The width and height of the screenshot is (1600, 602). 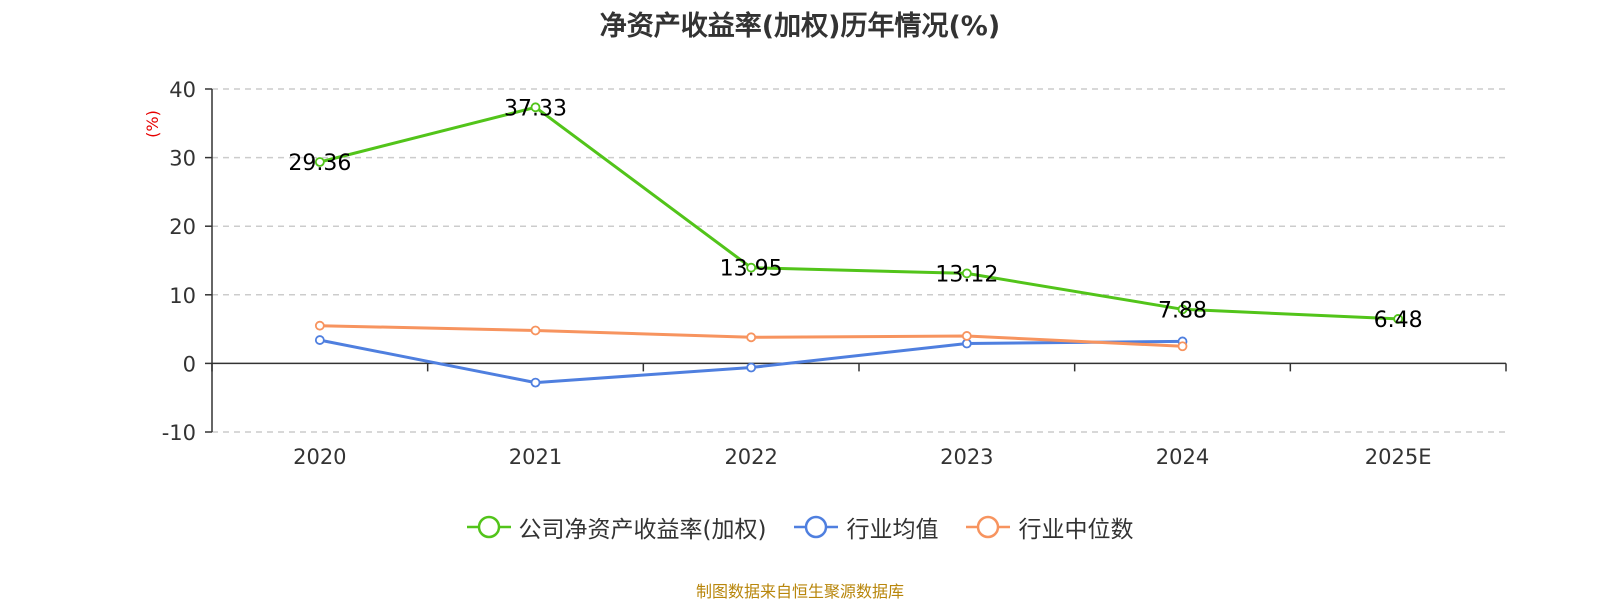 What do you see at coordinates (182, 296) in the screenshot?
I see `y-tick-label: 10` at bounding box center [182, 296].